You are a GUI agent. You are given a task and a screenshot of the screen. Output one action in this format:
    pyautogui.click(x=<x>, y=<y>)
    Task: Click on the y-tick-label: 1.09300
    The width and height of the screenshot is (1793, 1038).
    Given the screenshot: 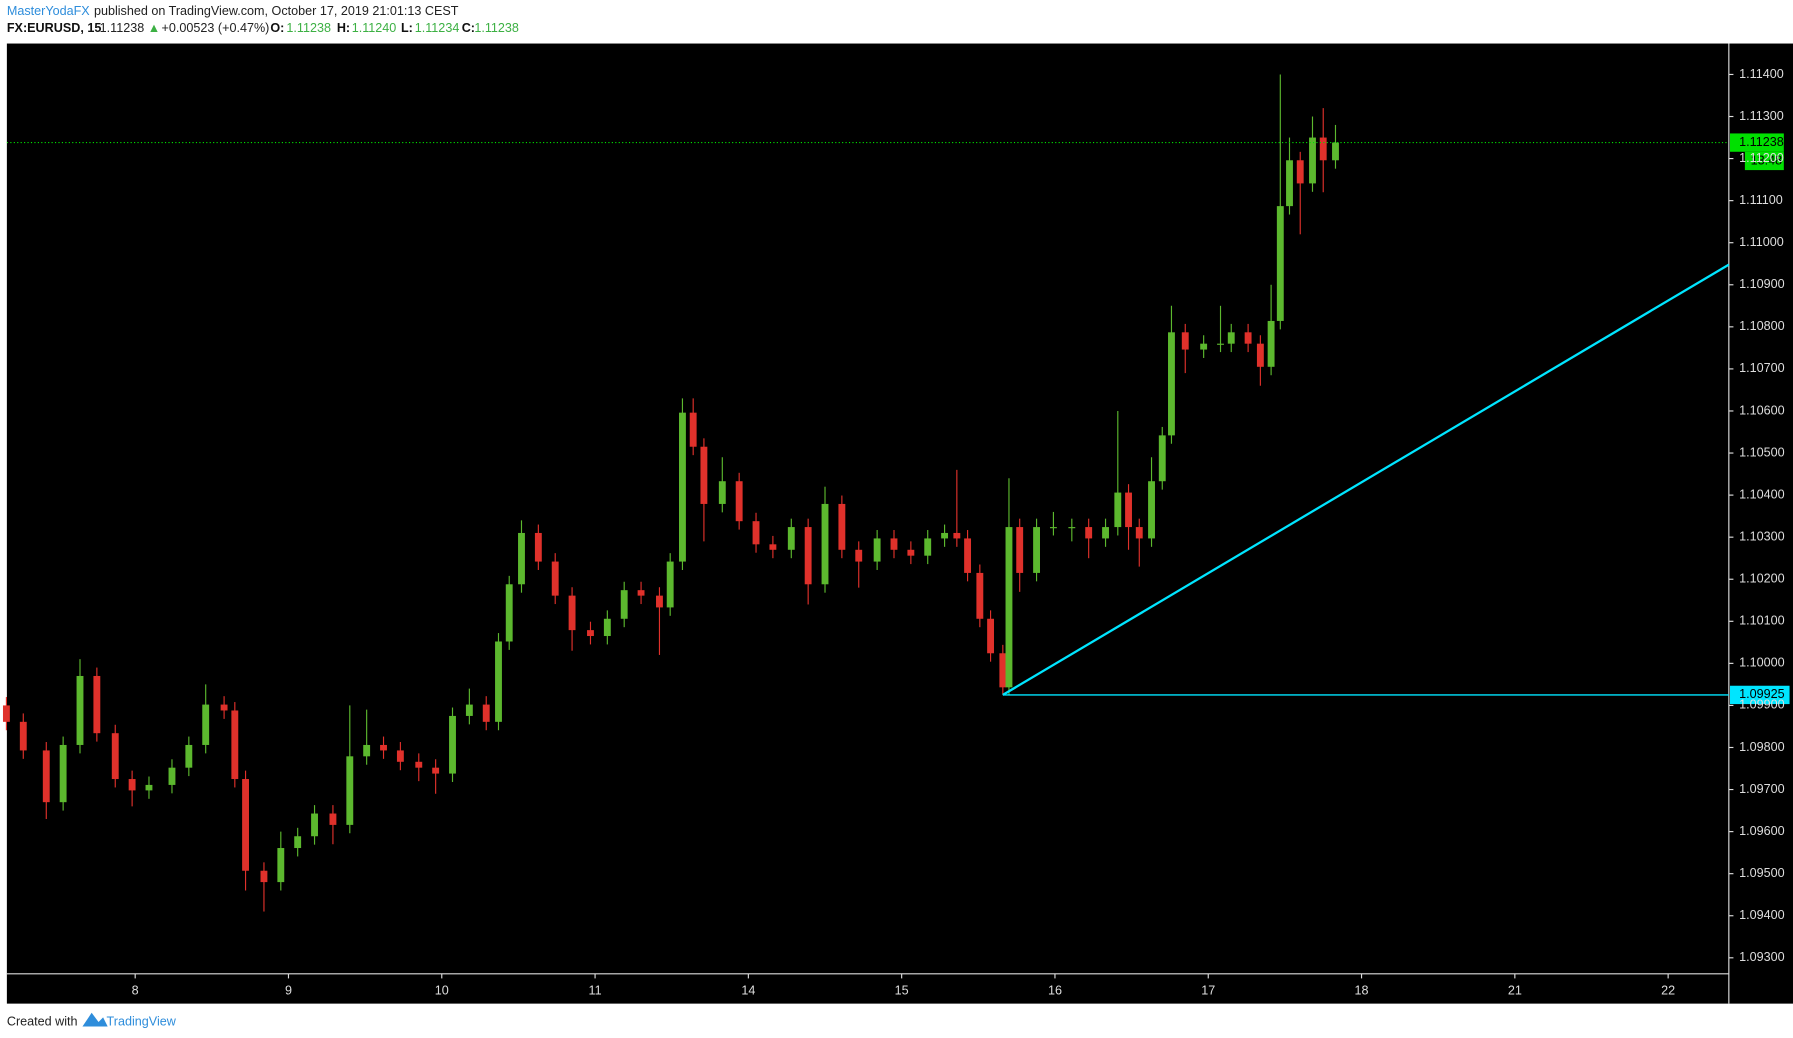 What is the action you would take?
    pyautogui.click(x=1762, y=957)
    